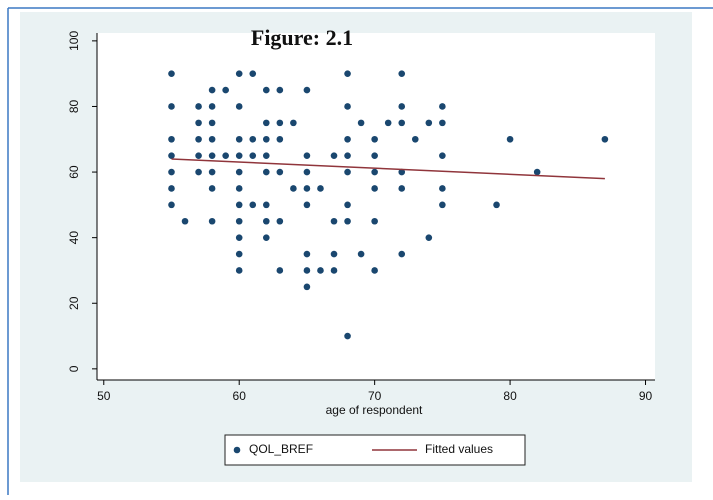 This screenshot has height=500, width=713. What do you see at coordinates (459, 449) in the screenshot?
I see `legend-label: Fitted values` at bounding box center [459, 449].